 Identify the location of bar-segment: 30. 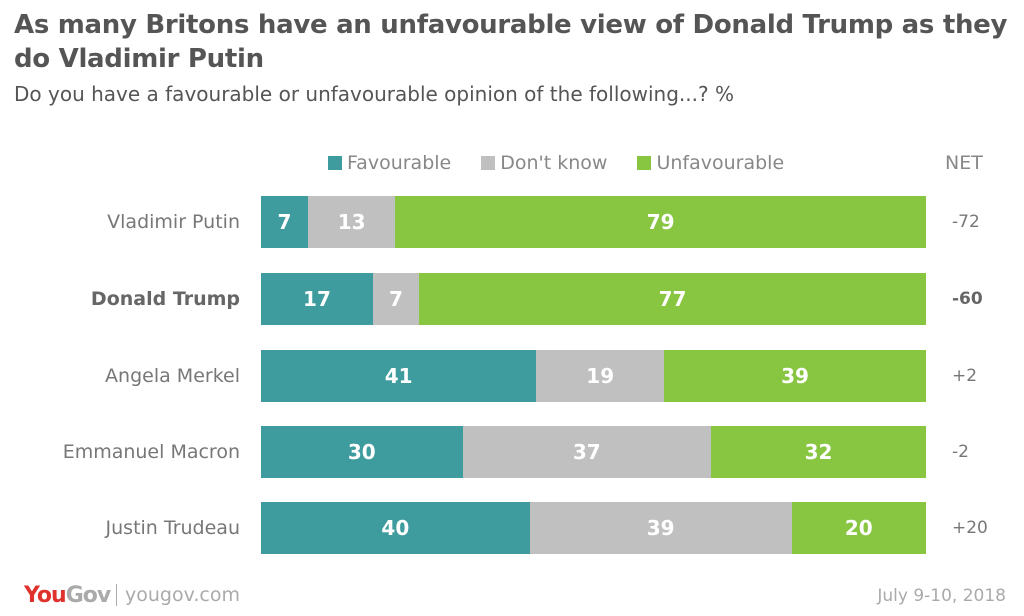
(362, 452).